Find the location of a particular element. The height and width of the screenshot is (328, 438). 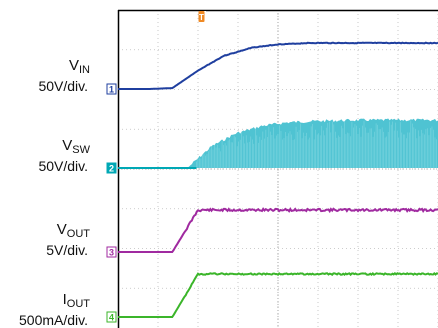

channel-label-vout: VOUT 5V/div. is located at coordinates (59, 240).